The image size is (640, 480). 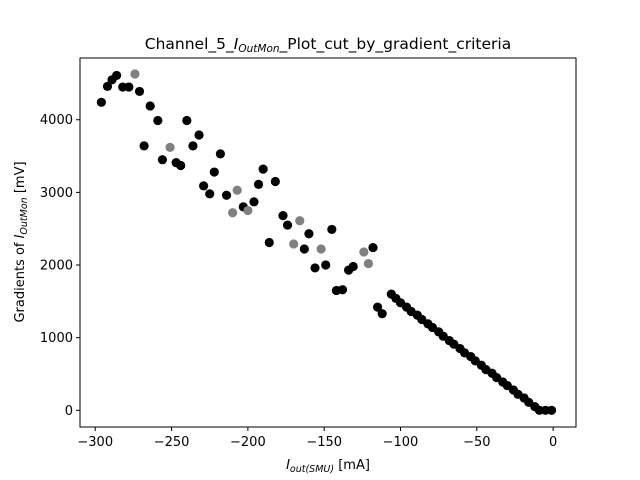 What do you see at coordinates (236, 44) in the screenshot?
I see `title-italic-main: I` at bounding box center [236, 44].